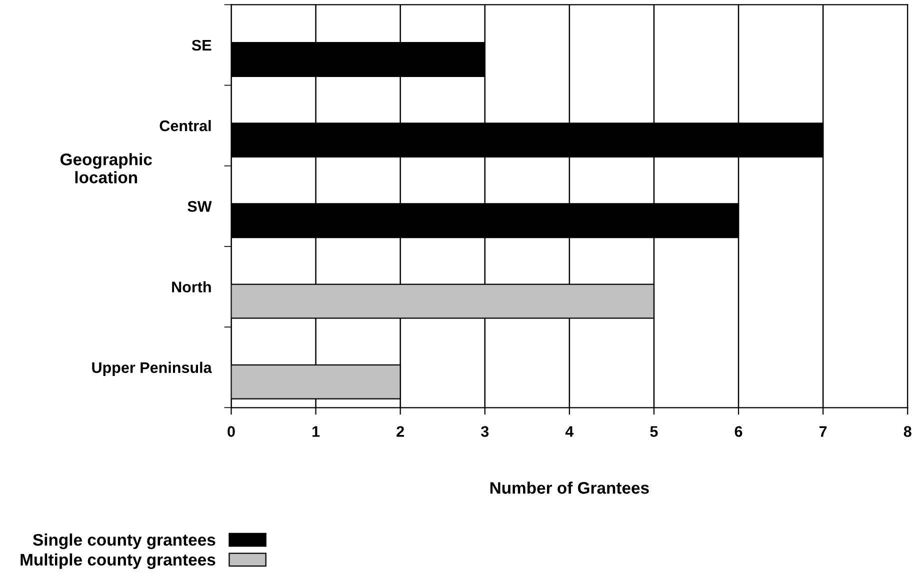  Describe the element at coordinates (569, 488) in the screenshot. I see `x-axis-title: Number of Grantees` at that location.